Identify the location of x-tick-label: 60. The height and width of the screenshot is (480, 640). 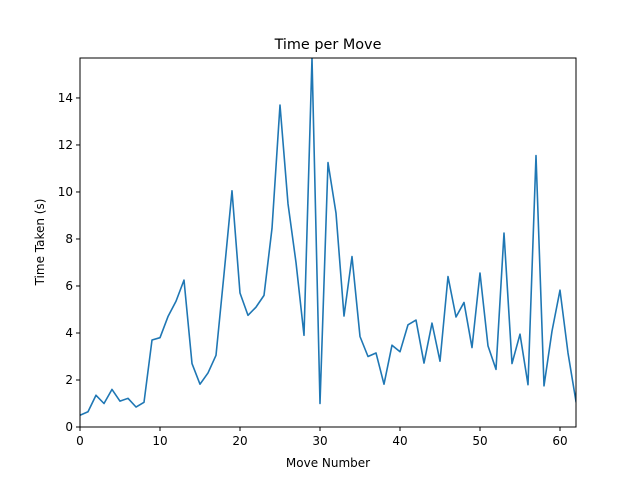
(559, 441).